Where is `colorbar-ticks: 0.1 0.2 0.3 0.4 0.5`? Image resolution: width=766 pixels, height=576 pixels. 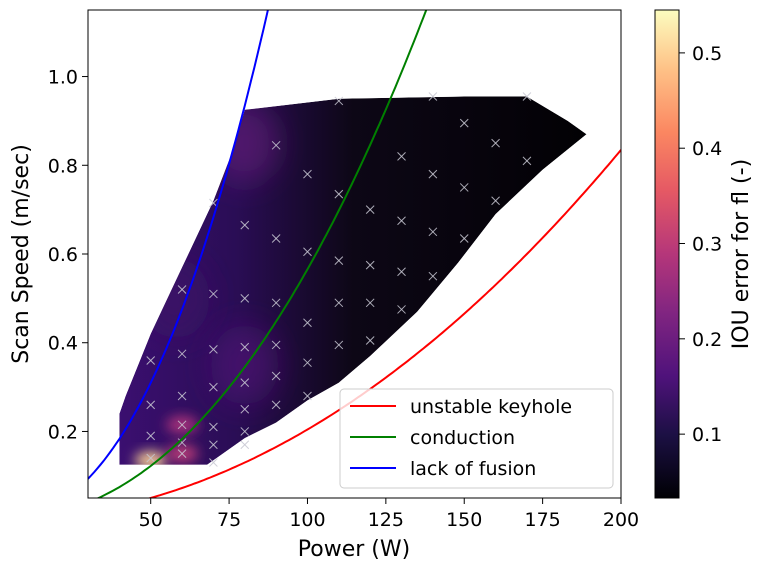
colorbar-ticks: 0.1 0.2 0.3 0.4 0.5 is located at coordinates (700, 244).